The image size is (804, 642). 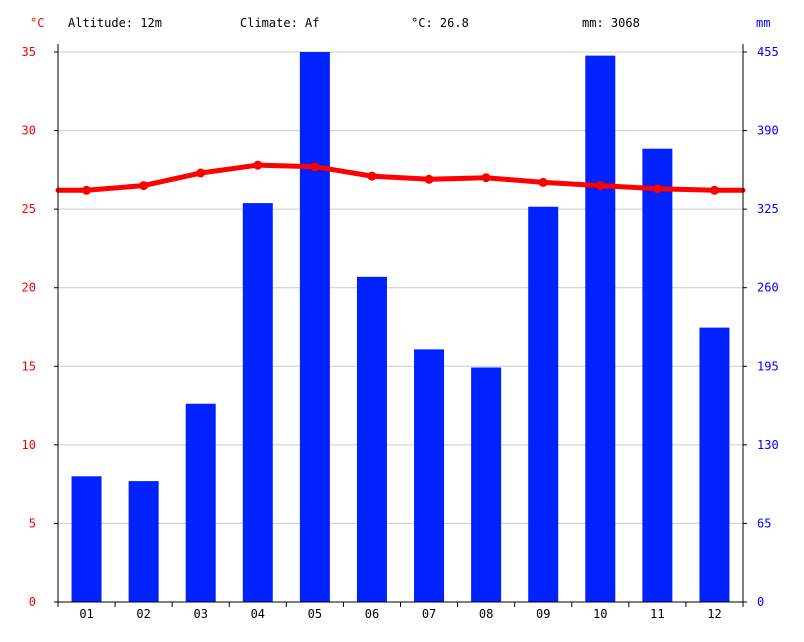 I want to click on left-tick-label: 15, so click(x=29, y=366).